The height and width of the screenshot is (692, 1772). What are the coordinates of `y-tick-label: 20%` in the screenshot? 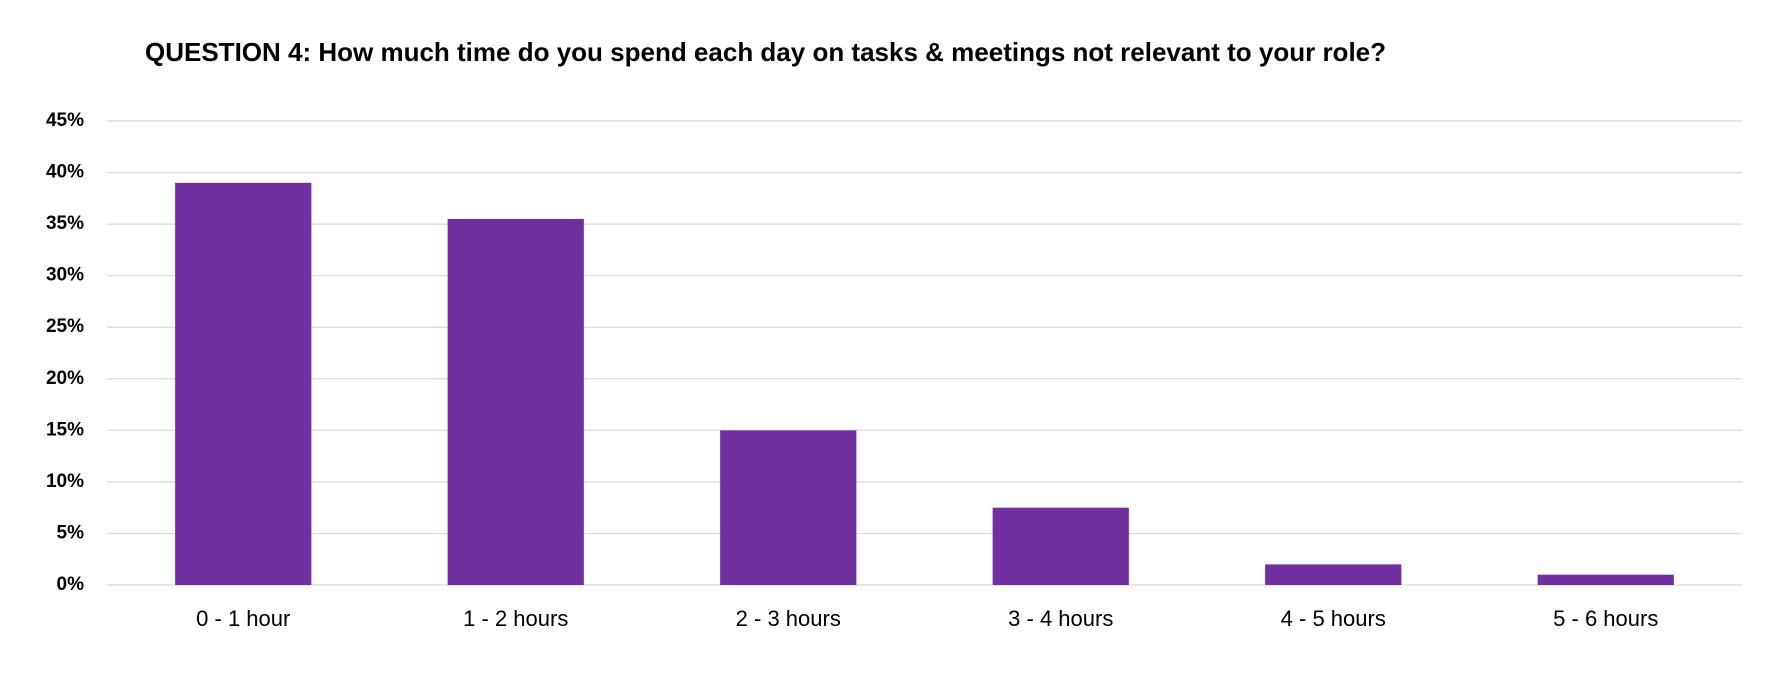 It's located at (65, 378).